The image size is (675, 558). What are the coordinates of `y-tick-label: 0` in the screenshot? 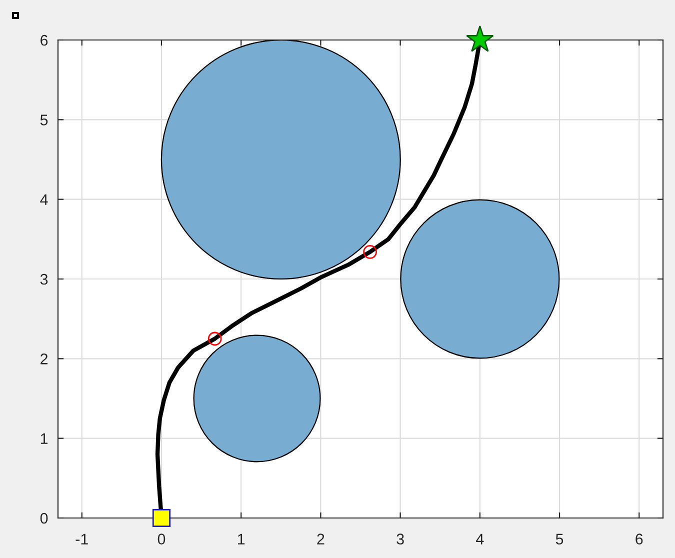 It's located at (44, 518).